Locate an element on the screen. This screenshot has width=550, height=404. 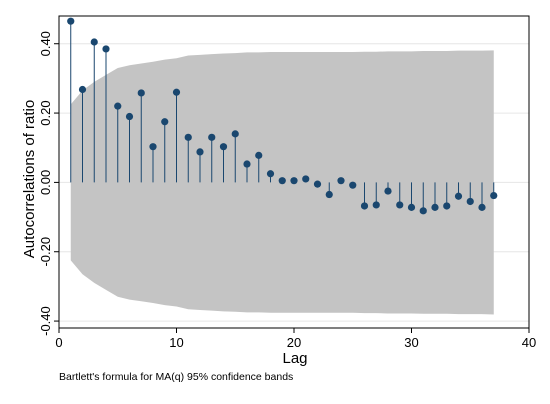
x-tick-label-20: 20 is located at coordinates (294, 342).